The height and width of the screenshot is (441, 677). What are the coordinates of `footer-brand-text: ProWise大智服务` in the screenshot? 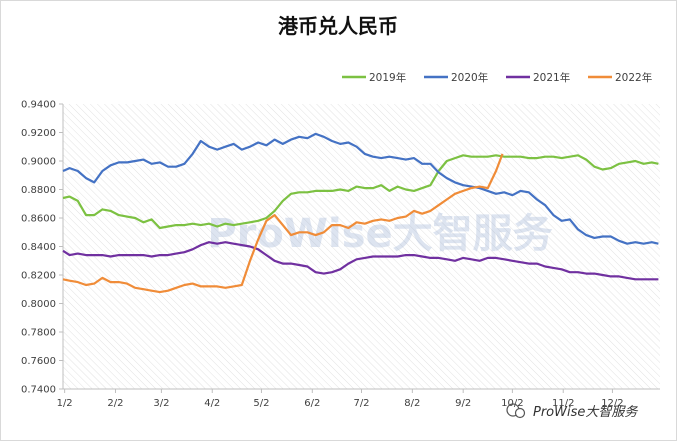 It's located at (585, 412).